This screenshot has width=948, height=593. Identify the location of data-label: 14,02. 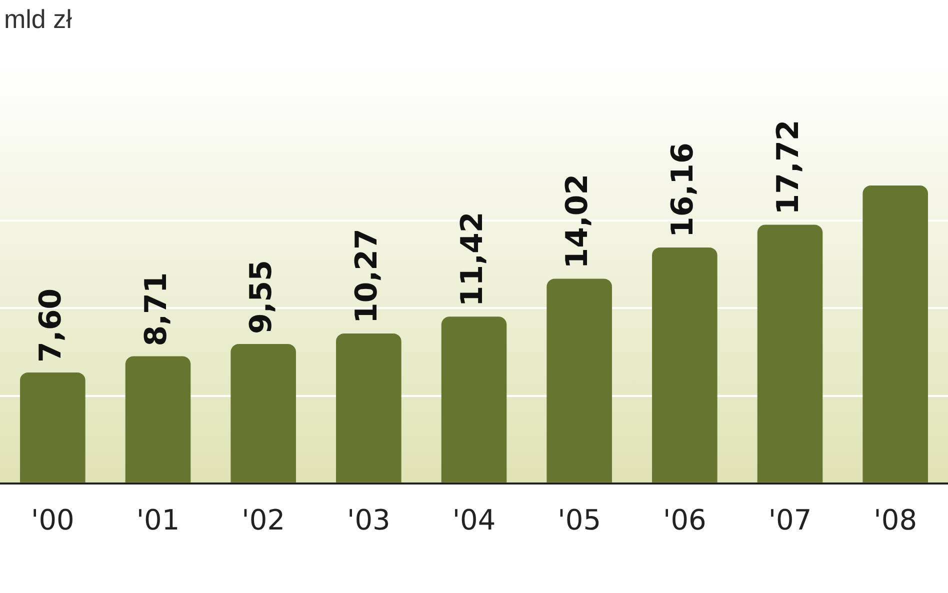
(578, 221).